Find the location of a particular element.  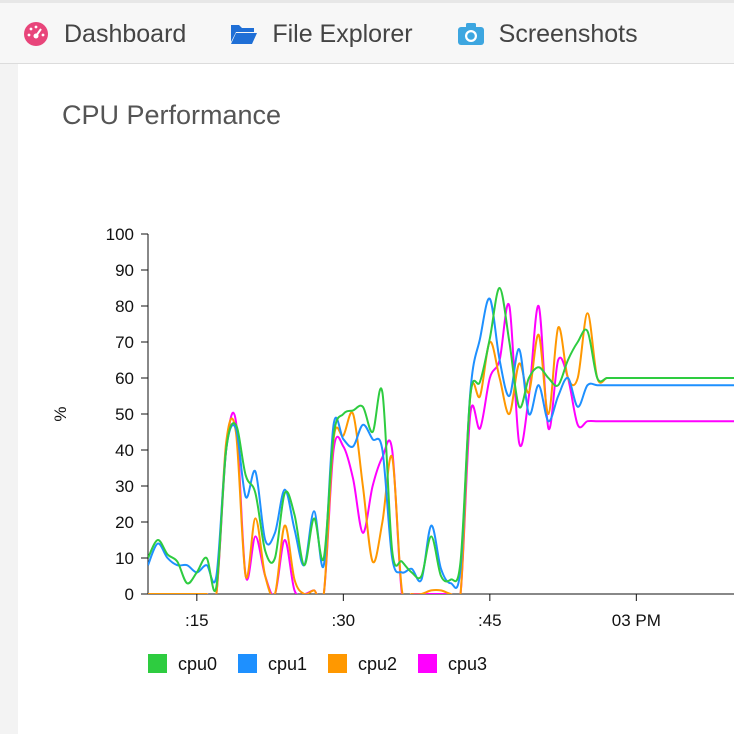

dashboard-gauge-icon is located at coordinates (36, 34).